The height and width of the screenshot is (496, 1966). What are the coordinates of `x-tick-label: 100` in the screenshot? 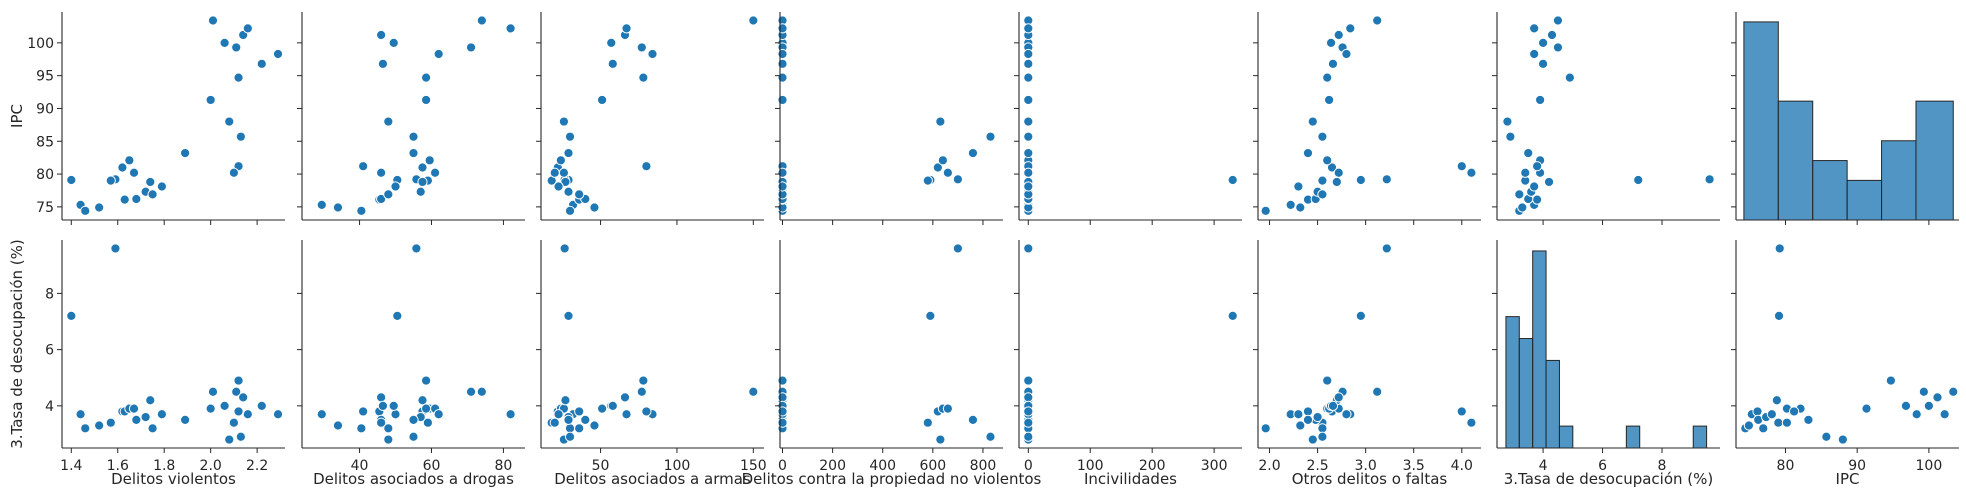 It's located at (677, 466).